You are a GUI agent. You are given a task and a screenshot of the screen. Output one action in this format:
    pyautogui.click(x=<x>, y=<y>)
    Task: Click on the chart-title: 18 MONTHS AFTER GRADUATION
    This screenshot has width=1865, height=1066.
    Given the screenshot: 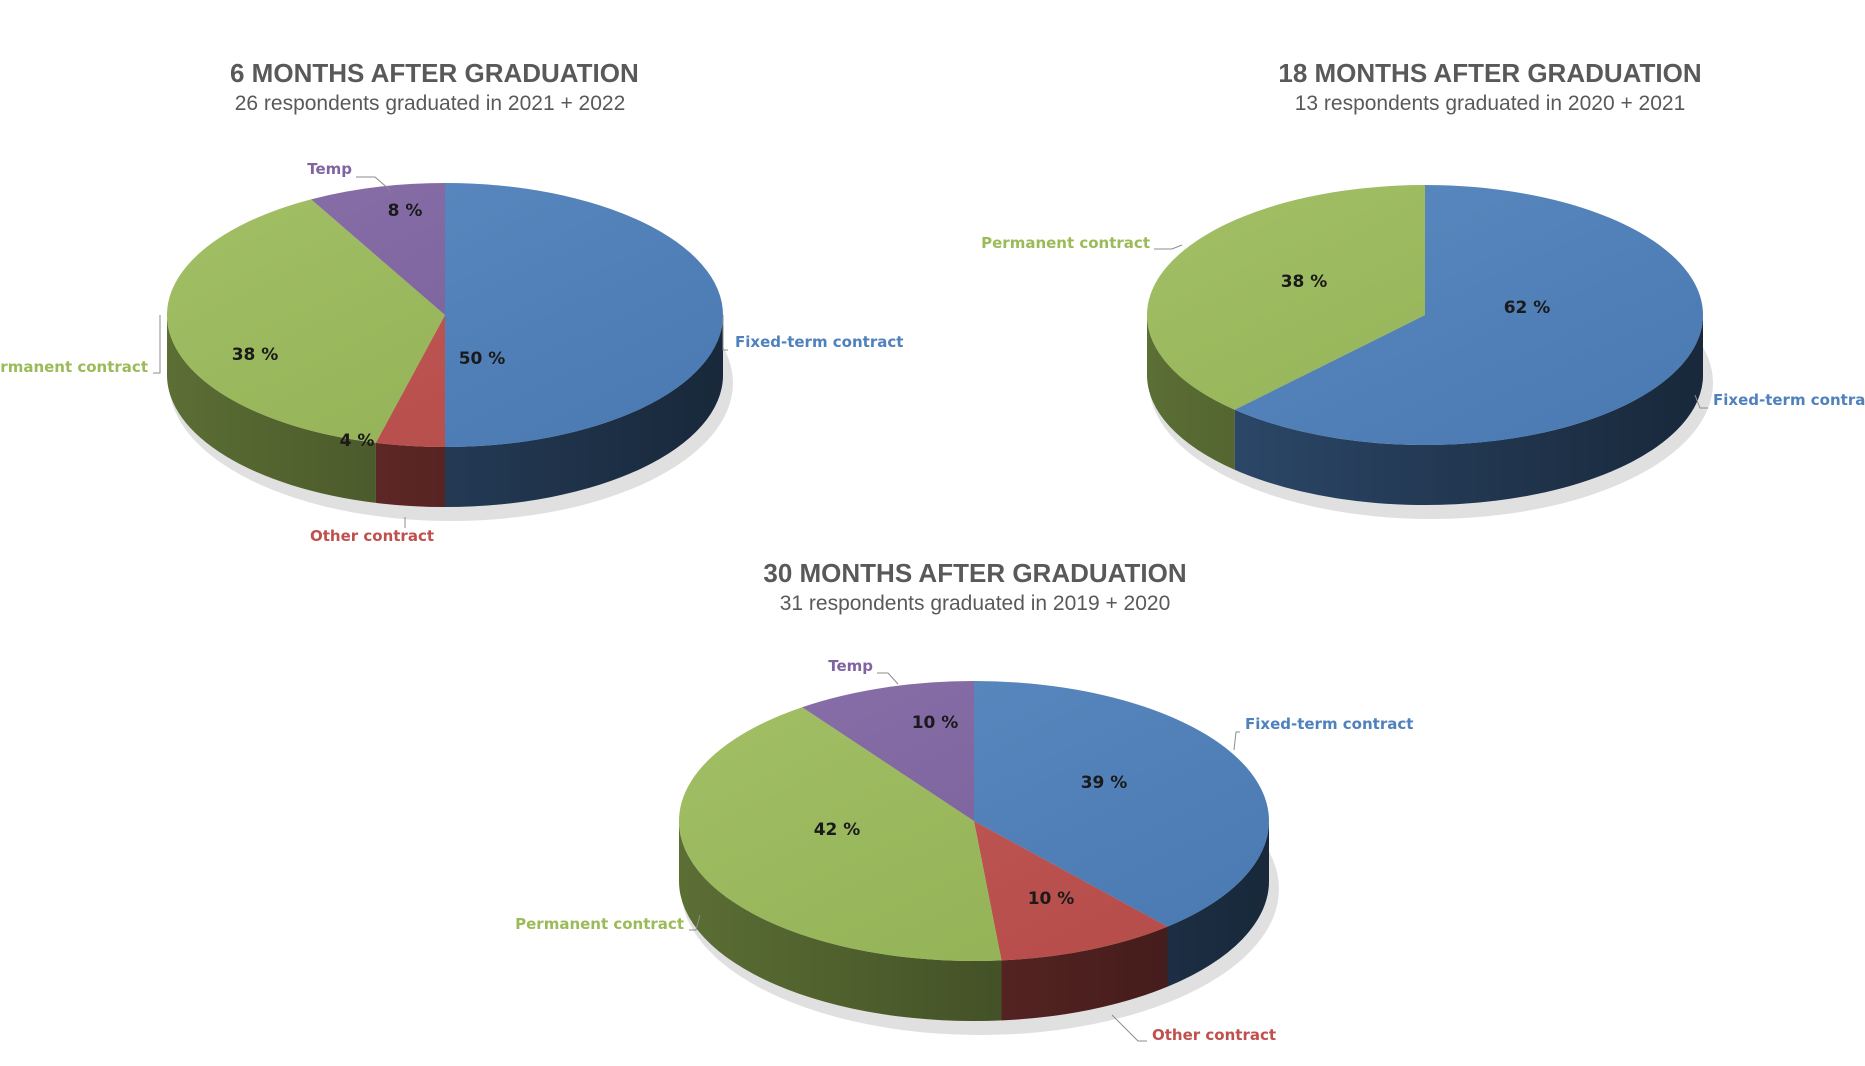 What is the action you would take?
    pyautogui.click(x=1490, y=73)
    